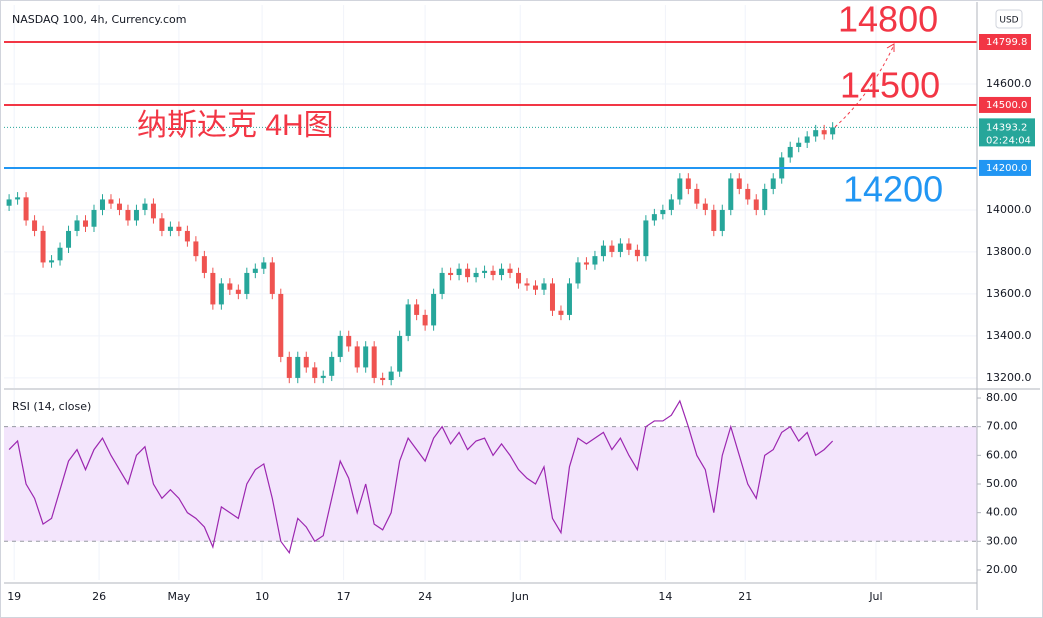 The image size is (1043, 618). What do you see at coordinates (1009, 83) in the screenshot?
I see `y-tick-label: 14600.0` at bounding box center [1009, 83].